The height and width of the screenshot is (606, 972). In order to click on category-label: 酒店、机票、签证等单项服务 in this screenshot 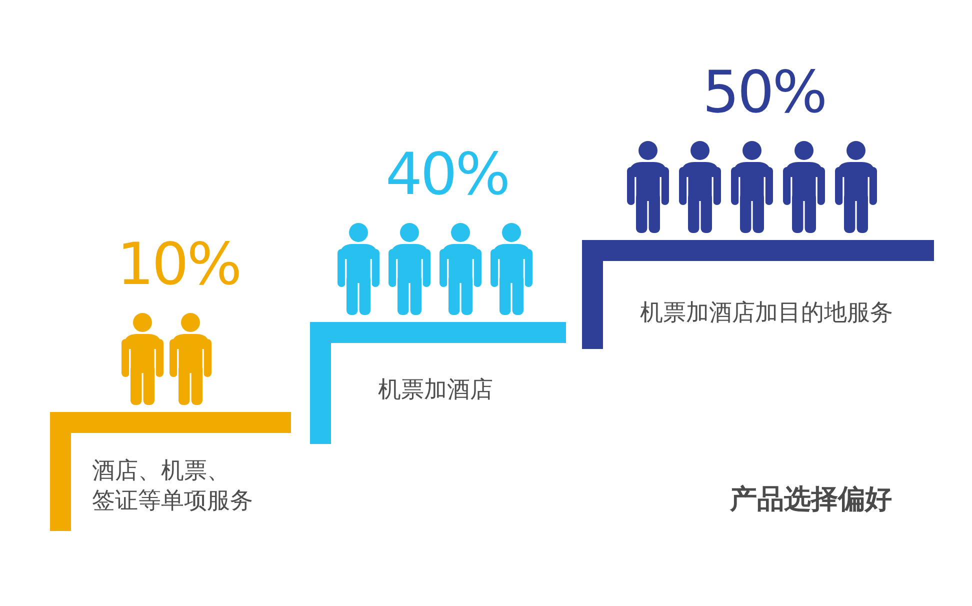, I will do `click(172, 486)`.